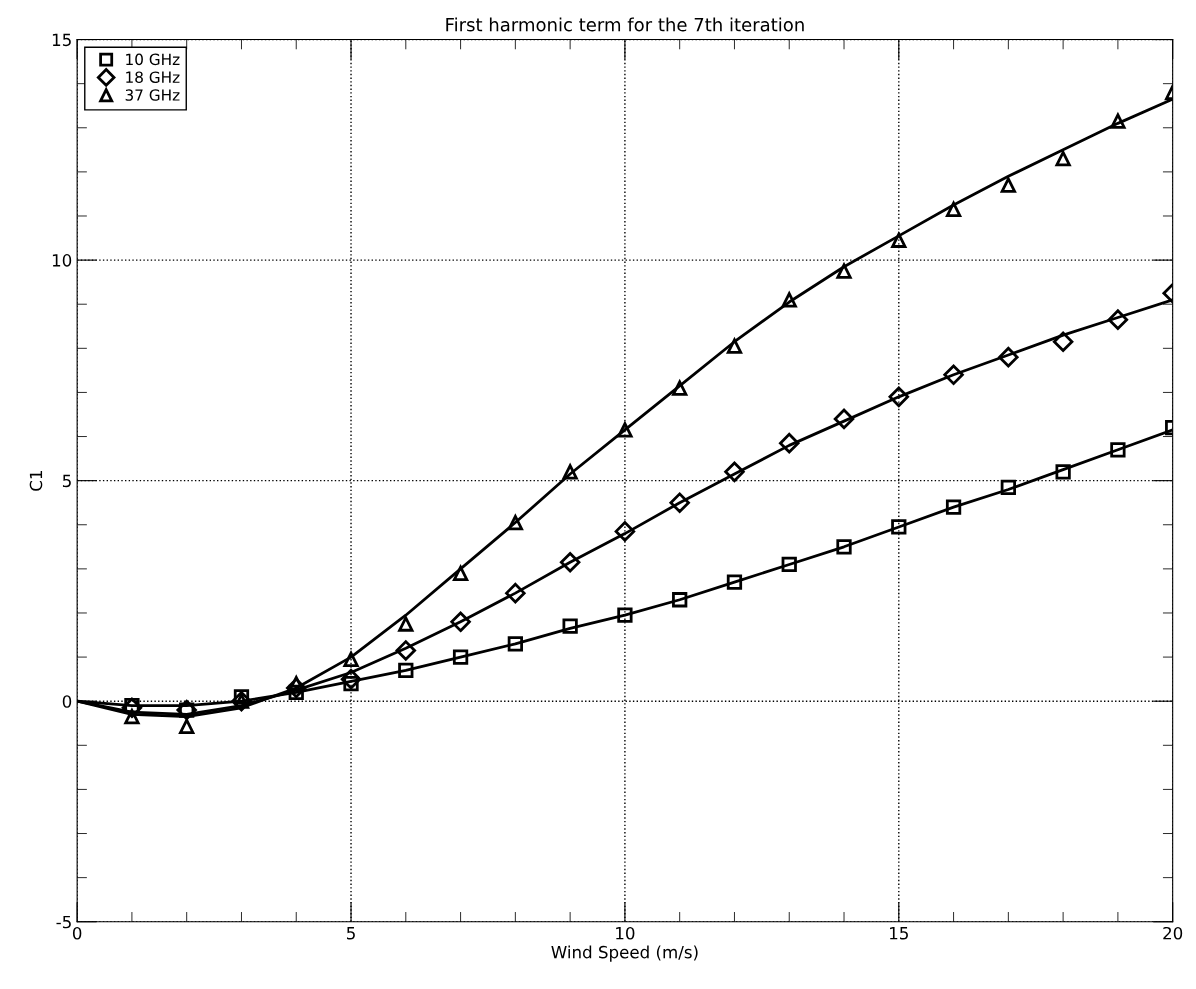 The height and width of the screenshot is (989, 1196). I want to click on x-tick-label: 10, so click(625, 933).